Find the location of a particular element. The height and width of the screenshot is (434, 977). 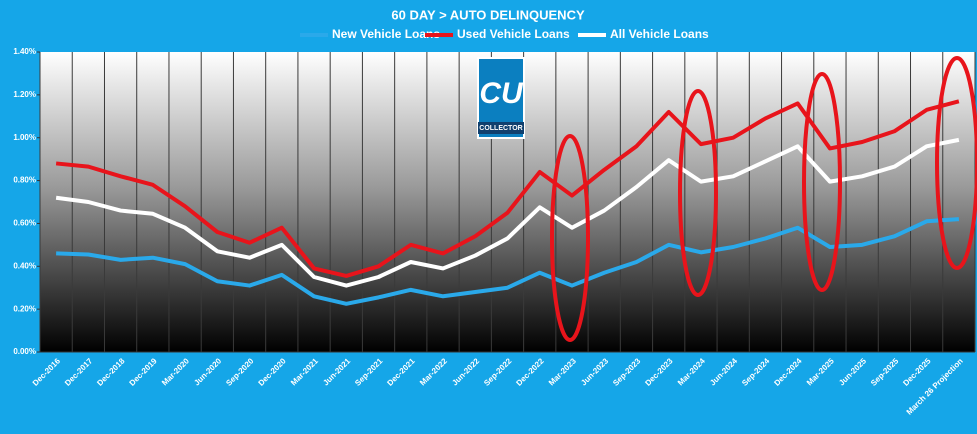

x-tick-label: Mar-2021 is located at coordinates (304, 371).